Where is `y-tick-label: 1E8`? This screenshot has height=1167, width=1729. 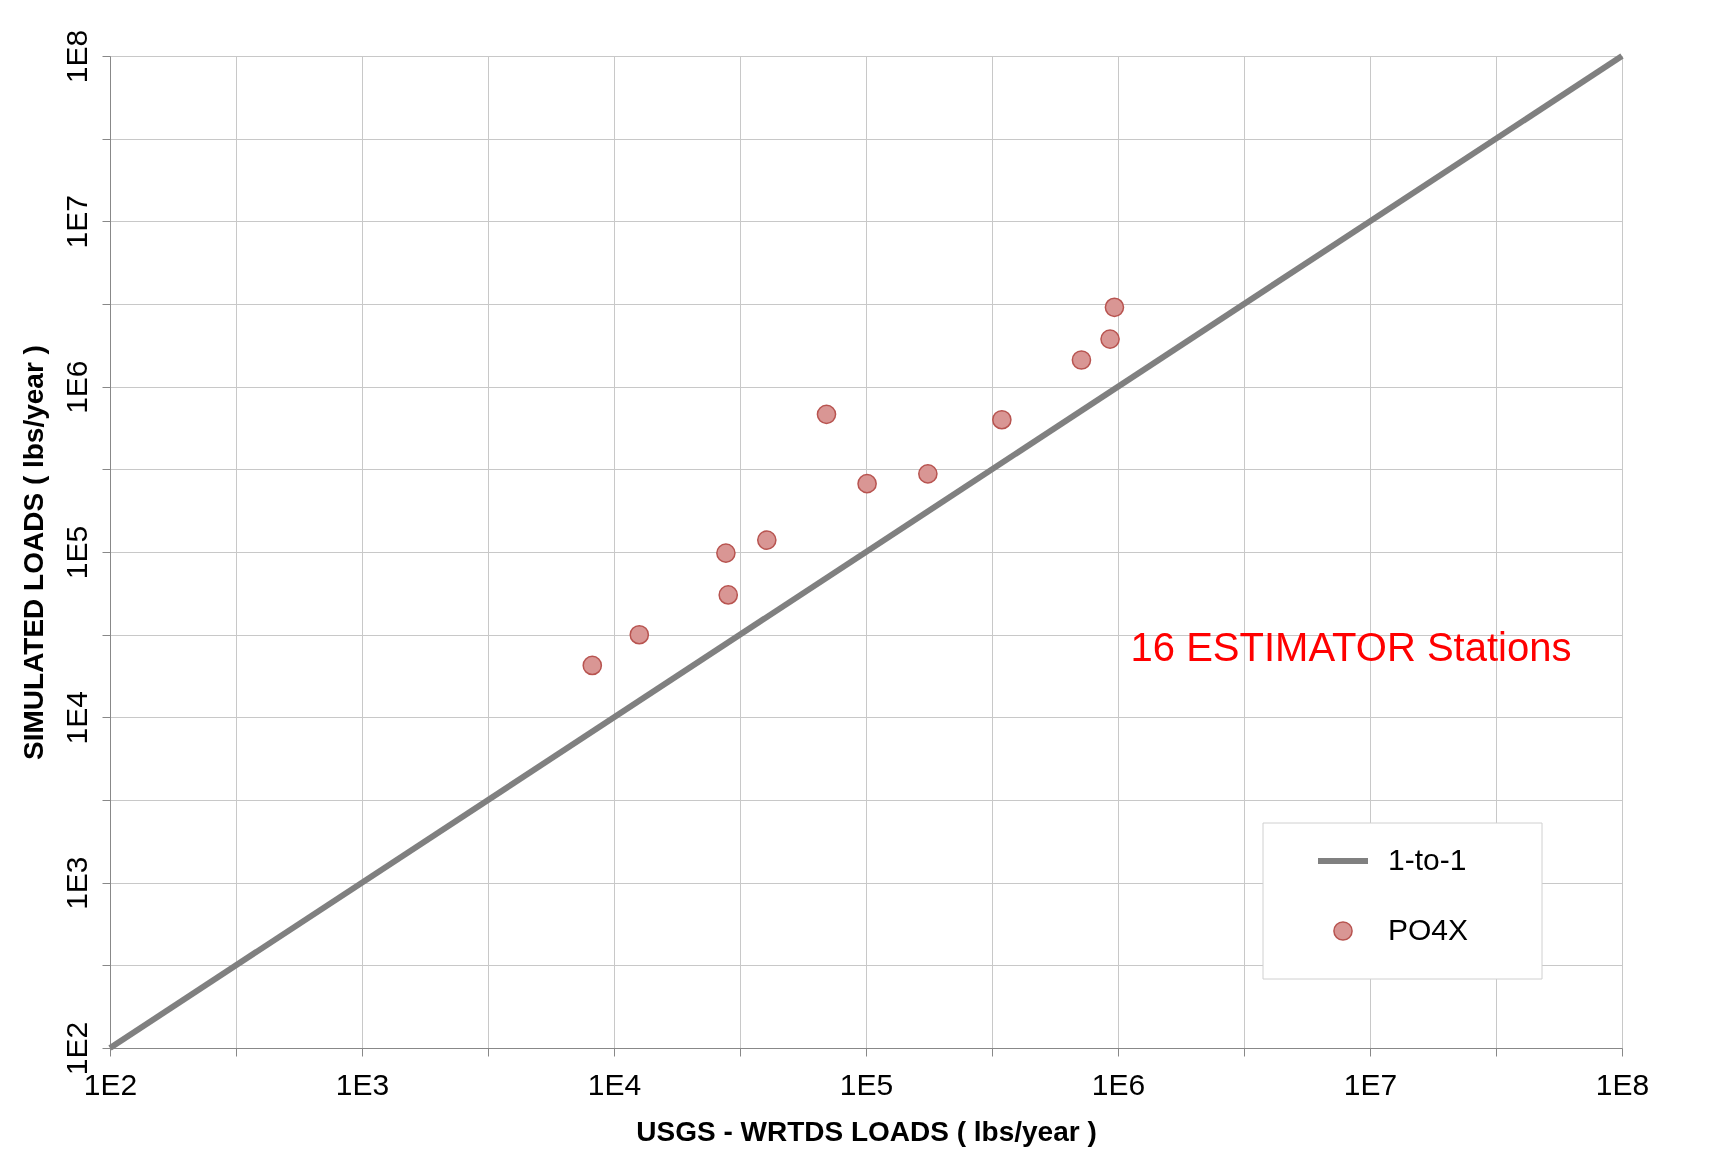
y-tick-label: 1E8 is located at coordinates (76, 56).